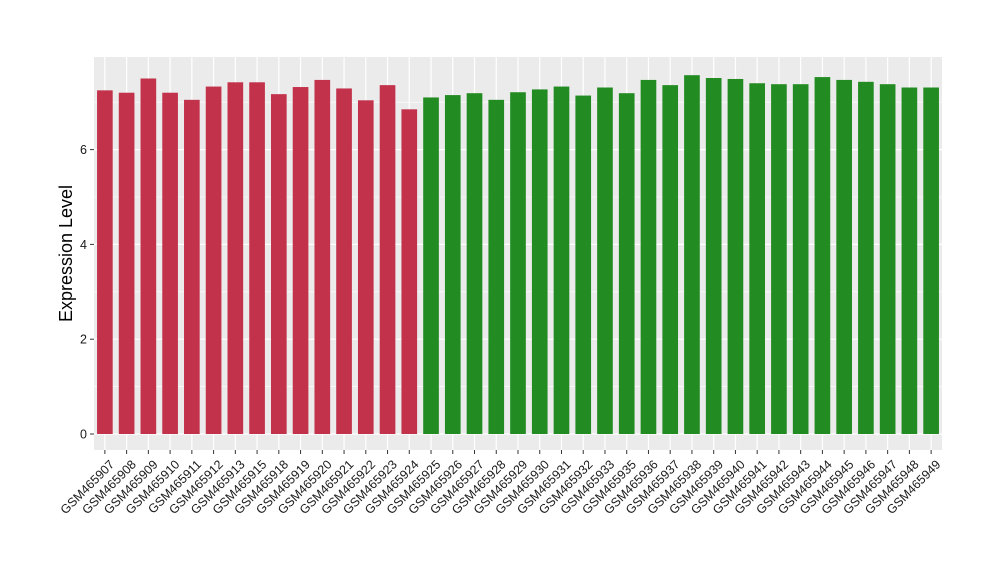 This screenshot has height=580, width=1000. What do you see at coordinates (561, 260) in the screenshot?
I see `bar-GSM465931` at bounding box center [561, 260].